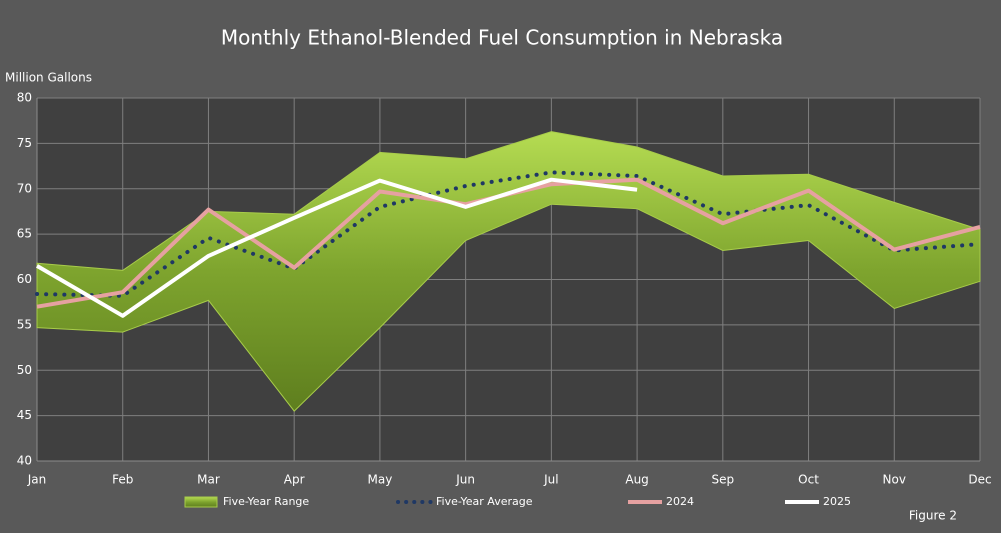 The height and width of the screenshot is (533, 1001). Describe the element at coordinates (723, 480) in the screenshot. I see `x-tick-label: Sep` at that location.